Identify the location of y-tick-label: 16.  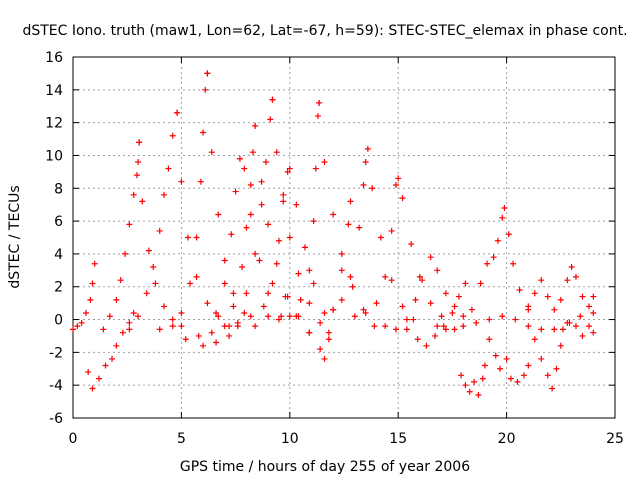
(54, 58).